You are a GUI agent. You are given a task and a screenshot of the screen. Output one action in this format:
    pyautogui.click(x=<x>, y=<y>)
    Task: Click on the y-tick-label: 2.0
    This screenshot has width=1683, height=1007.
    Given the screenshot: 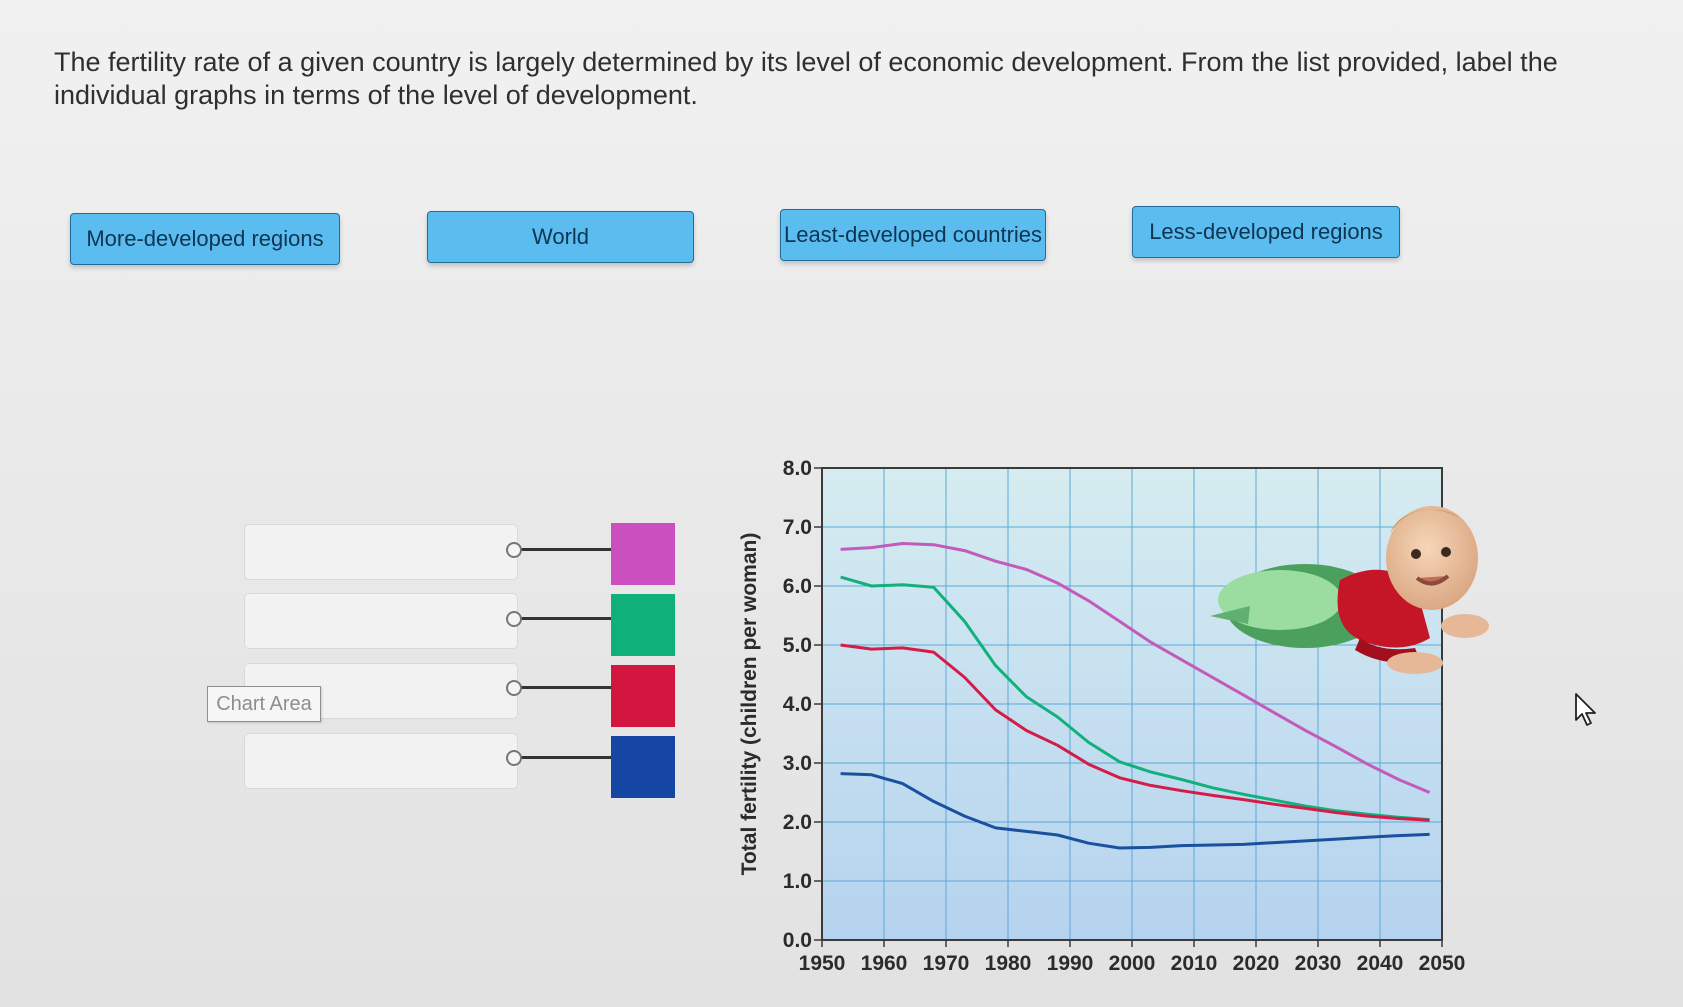 What is the action you would take?
    pyautogui.click(x=797, y=822)
    